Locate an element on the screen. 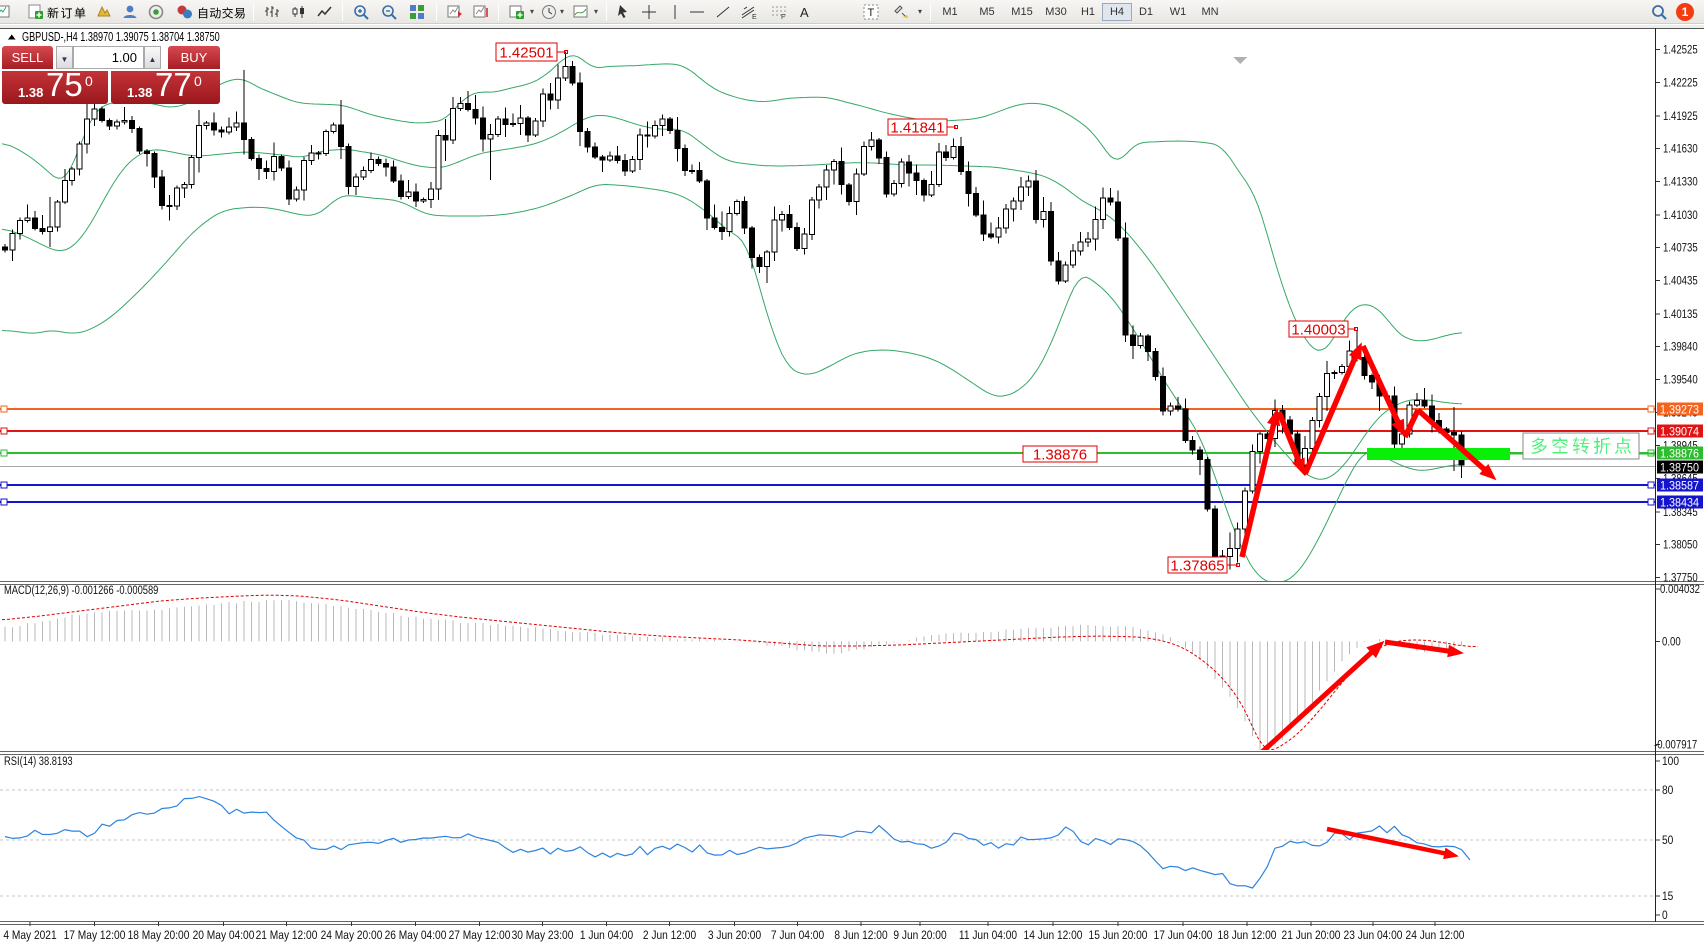  svg-text: 1.41925 is located at coordinates (1680, 116).